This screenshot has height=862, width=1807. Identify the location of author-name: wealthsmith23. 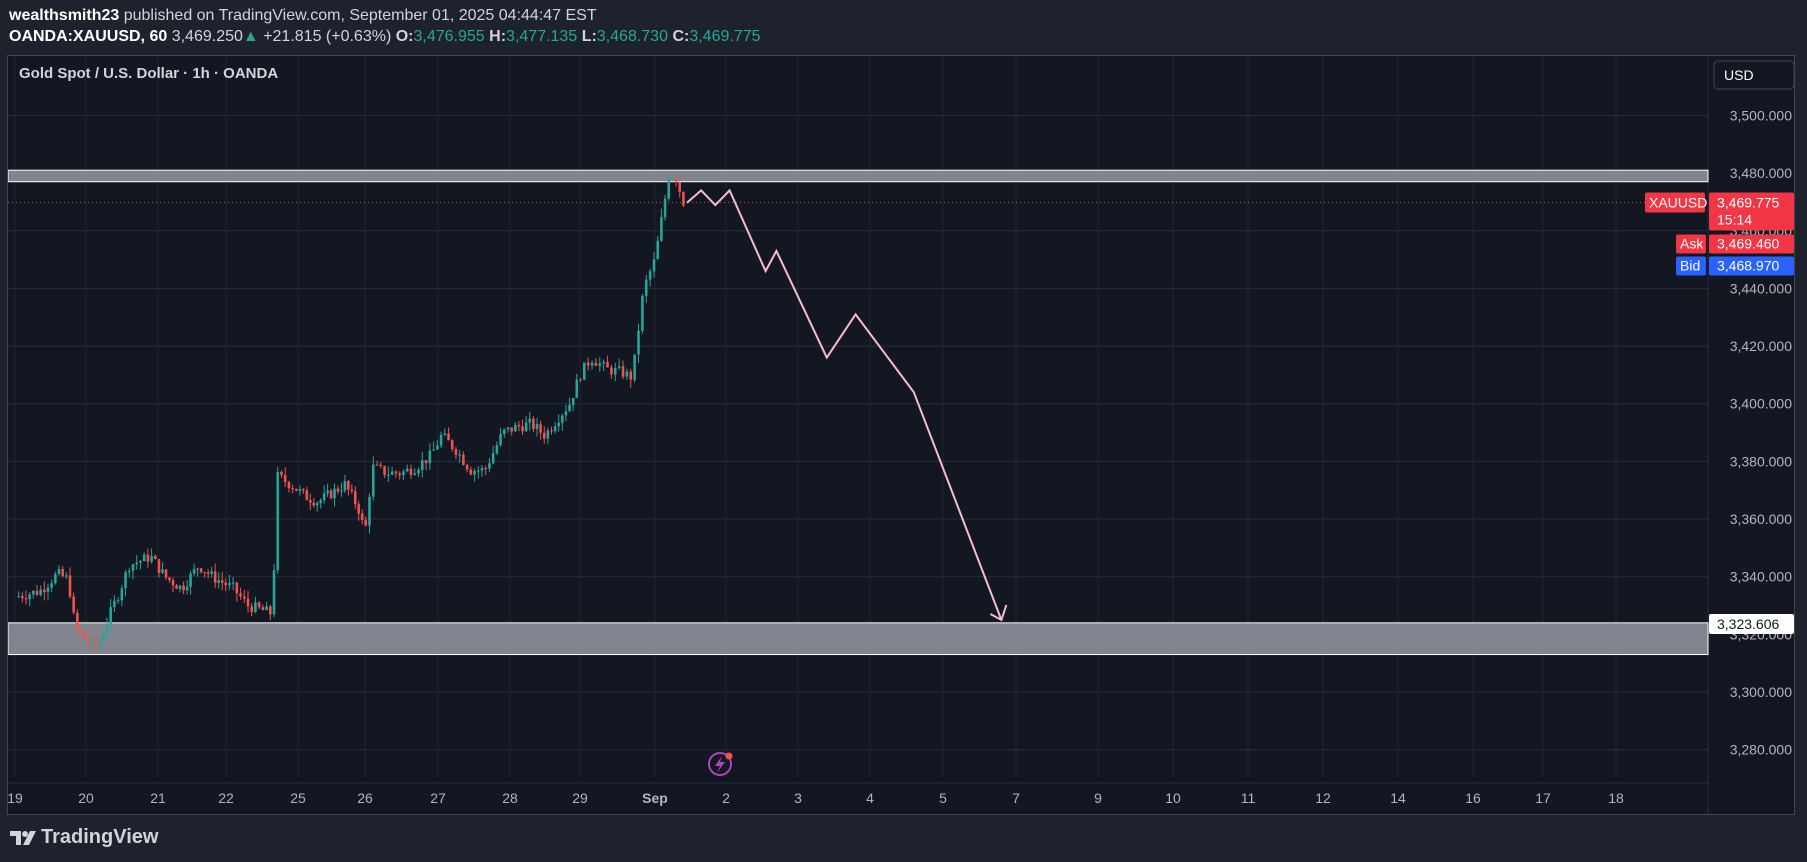
(64, 15).